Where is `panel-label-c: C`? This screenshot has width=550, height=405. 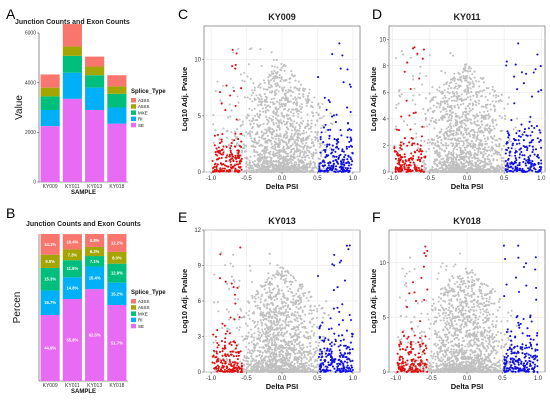
panel-label-c: C is located at coordinates (183, 14).